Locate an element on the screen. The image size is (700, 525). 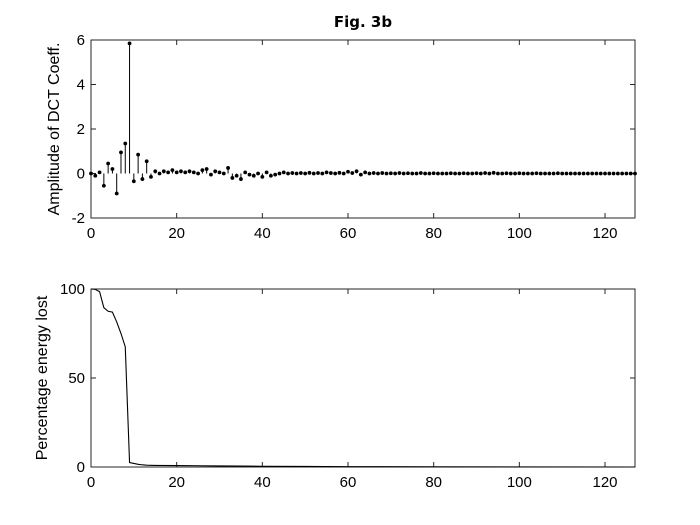
y-tick-label: -2 is located at coordinates (78, 218).